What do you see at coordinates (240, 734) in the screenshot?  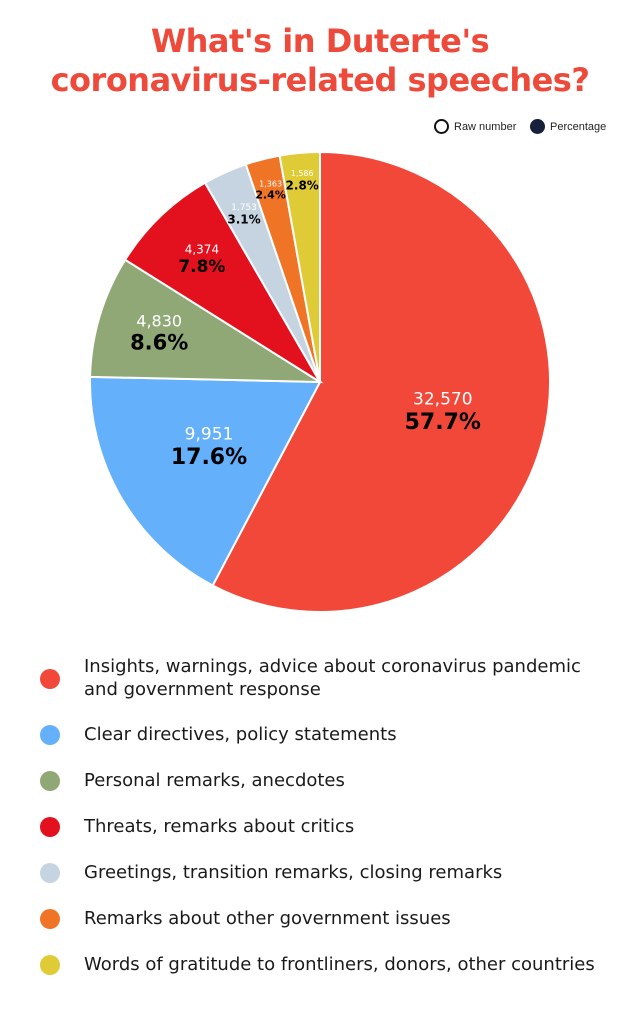 I see `legend-label-2: Clear directives, policy statements` at bounding box center [240, 734].